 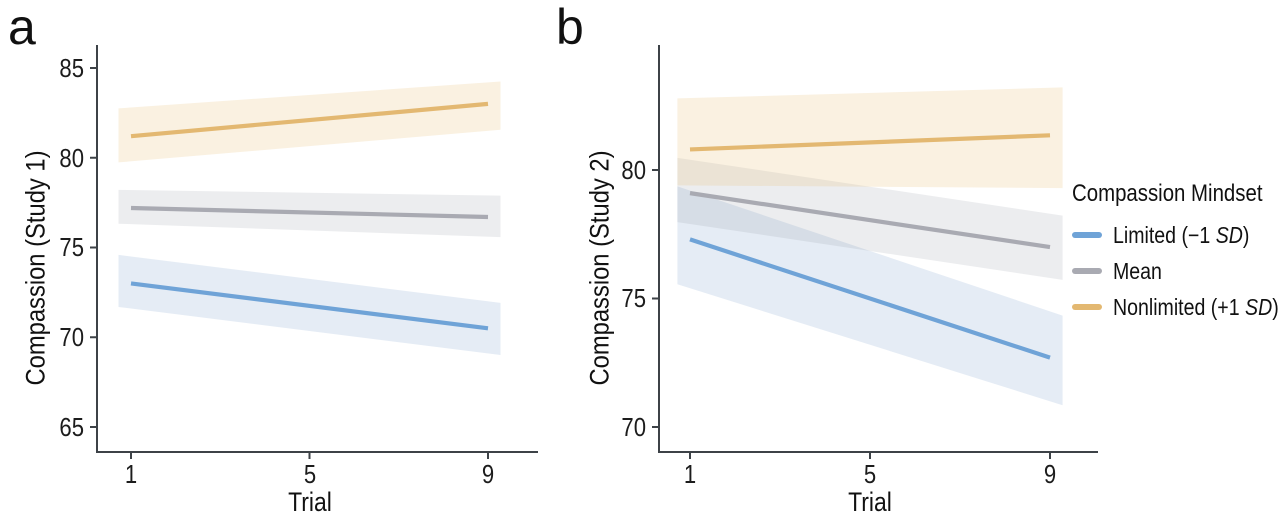 I want to click on confidence-band-nonlimited, so click(x=870, y=138).